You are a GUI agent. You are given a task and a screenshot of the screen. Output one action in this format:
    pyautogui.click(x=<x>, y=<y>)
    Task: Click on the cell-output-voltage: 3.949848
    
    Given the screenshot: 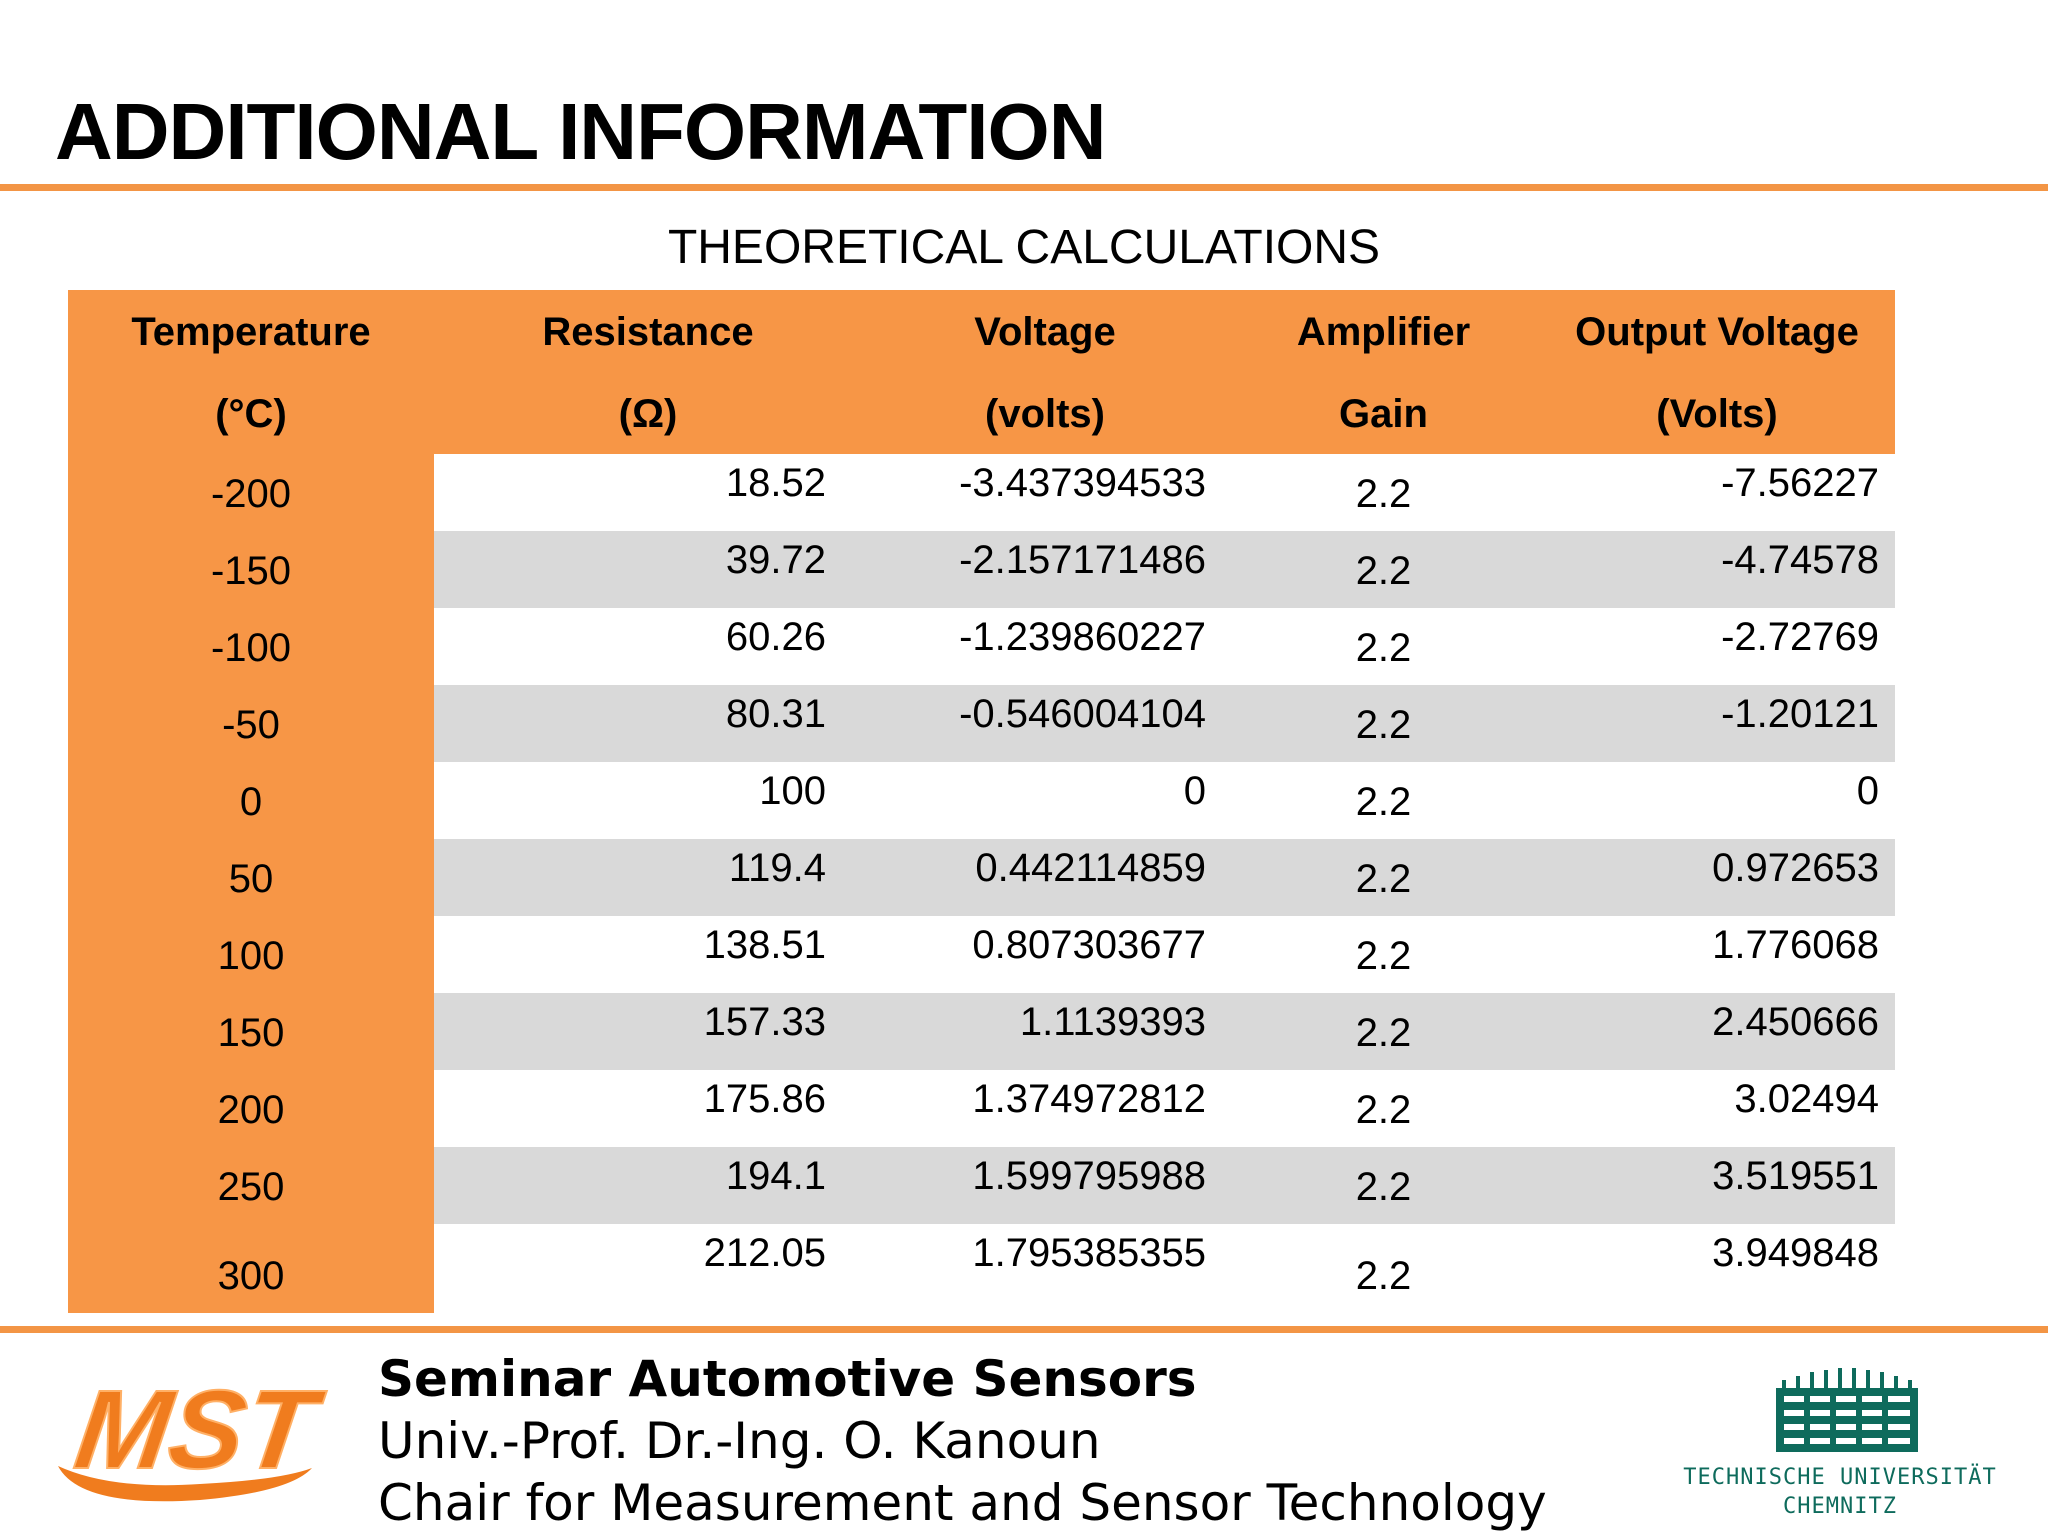 What is the action you would take?
    pyautogui.click(x=1717, y=1268)
    